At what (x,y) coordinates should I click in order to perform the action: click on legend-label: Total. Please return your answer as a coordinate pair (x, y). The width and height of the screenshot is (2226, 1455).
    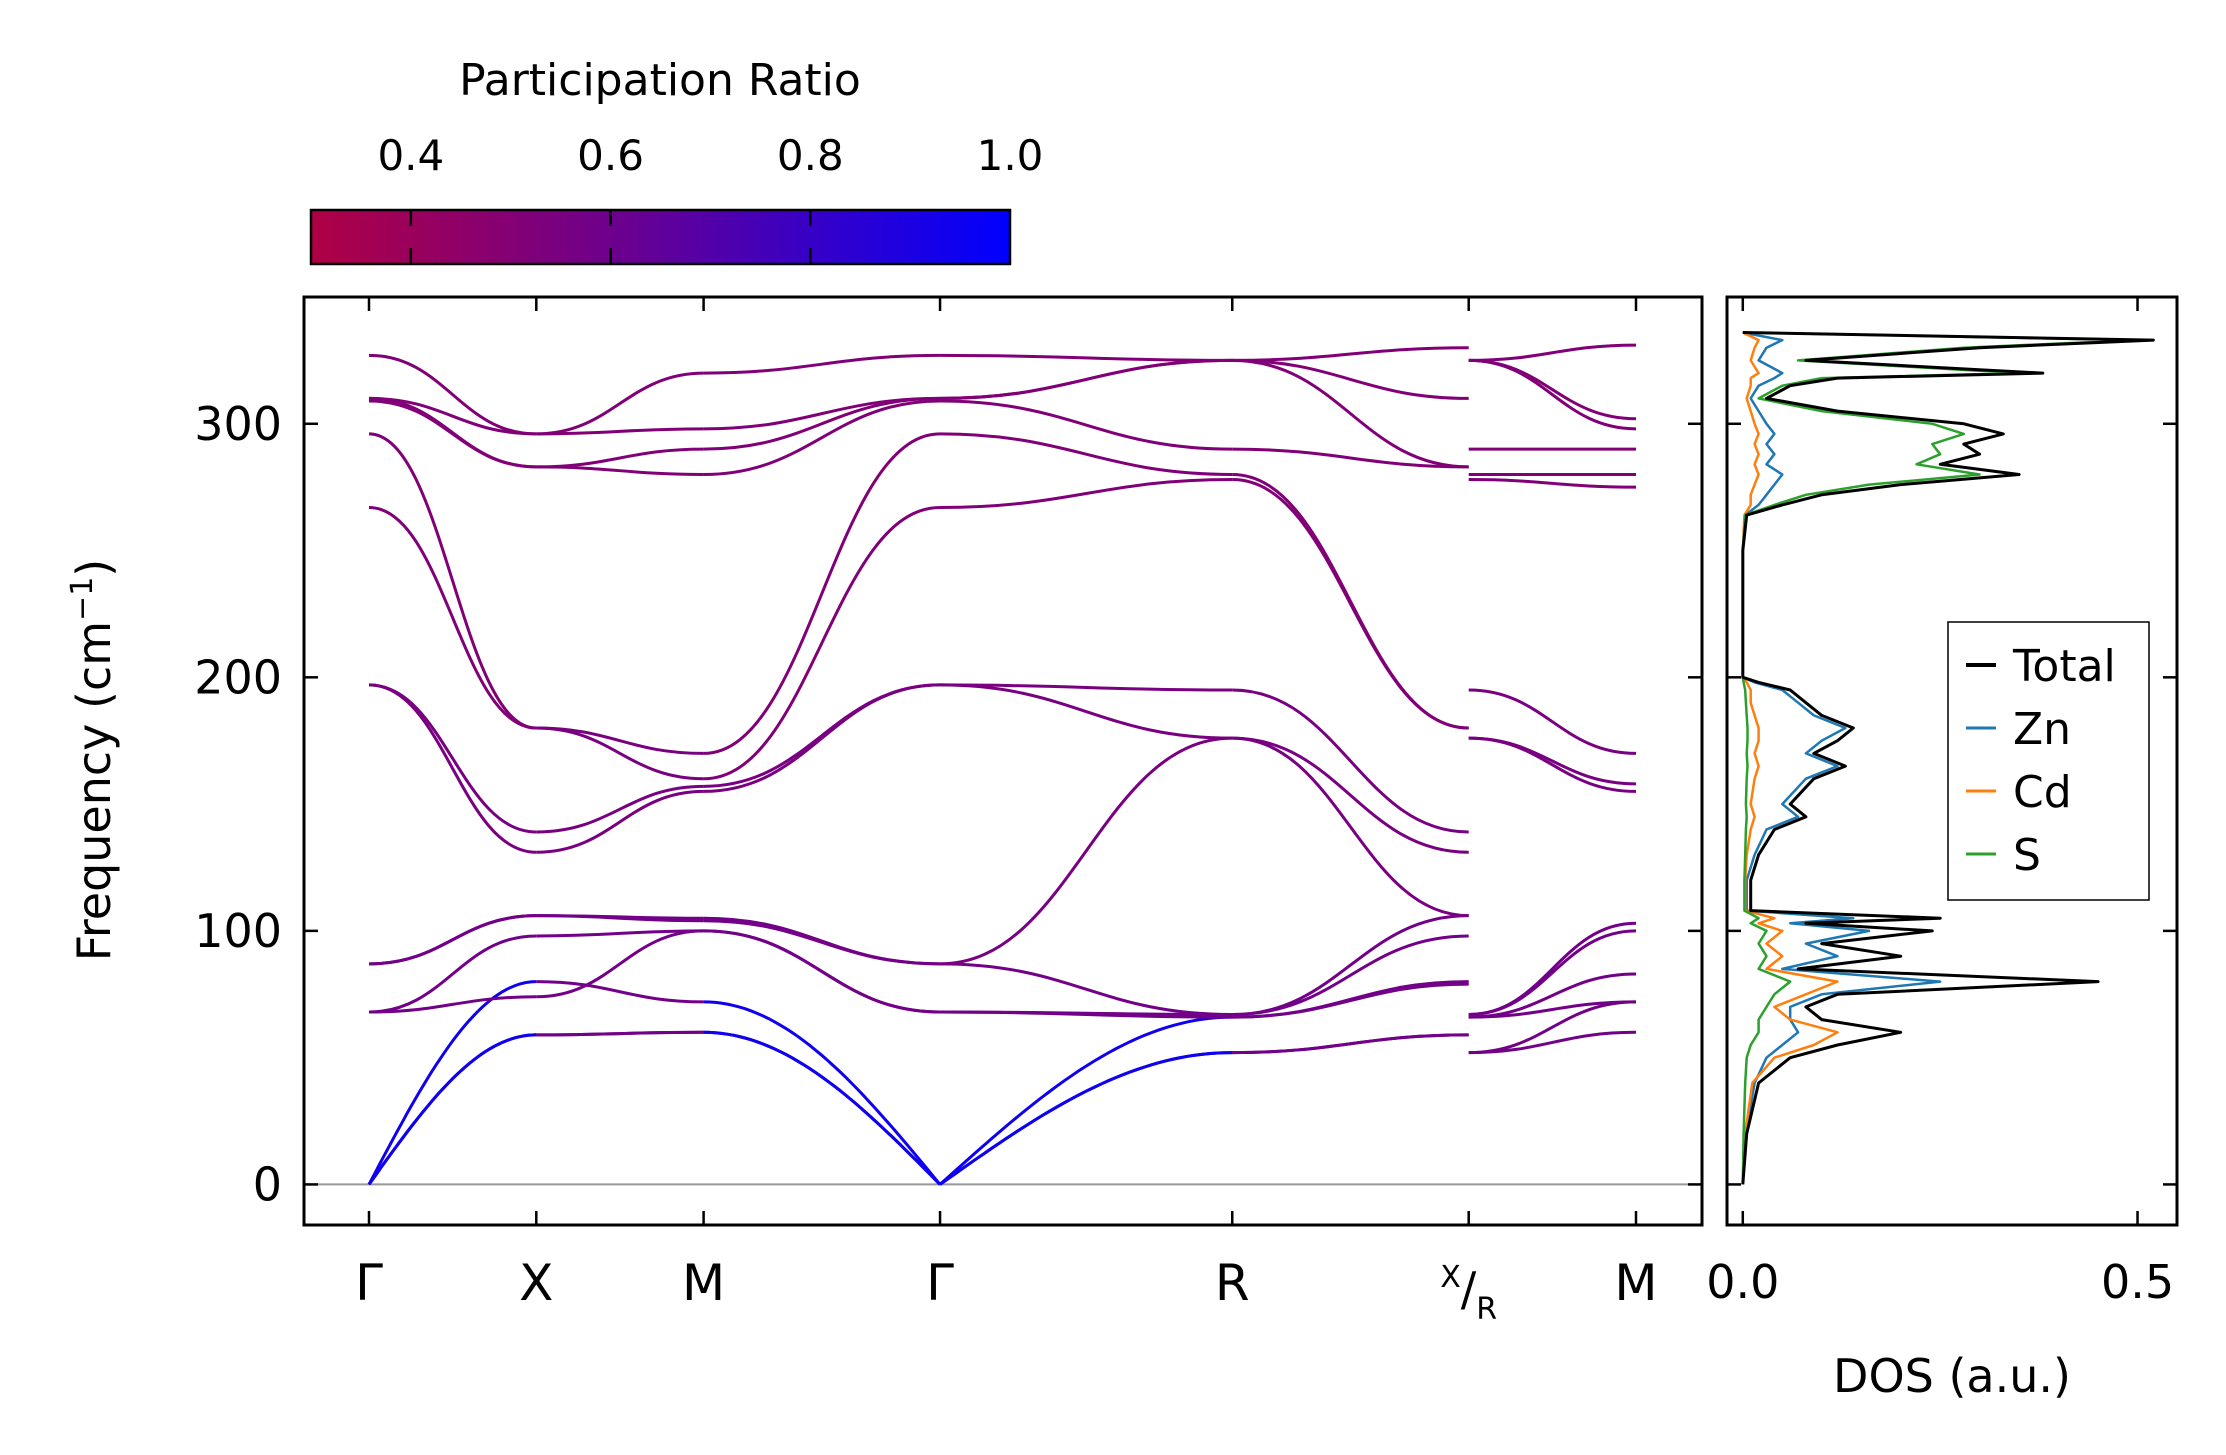
    Looking at the image, I should click on (2064, 666).